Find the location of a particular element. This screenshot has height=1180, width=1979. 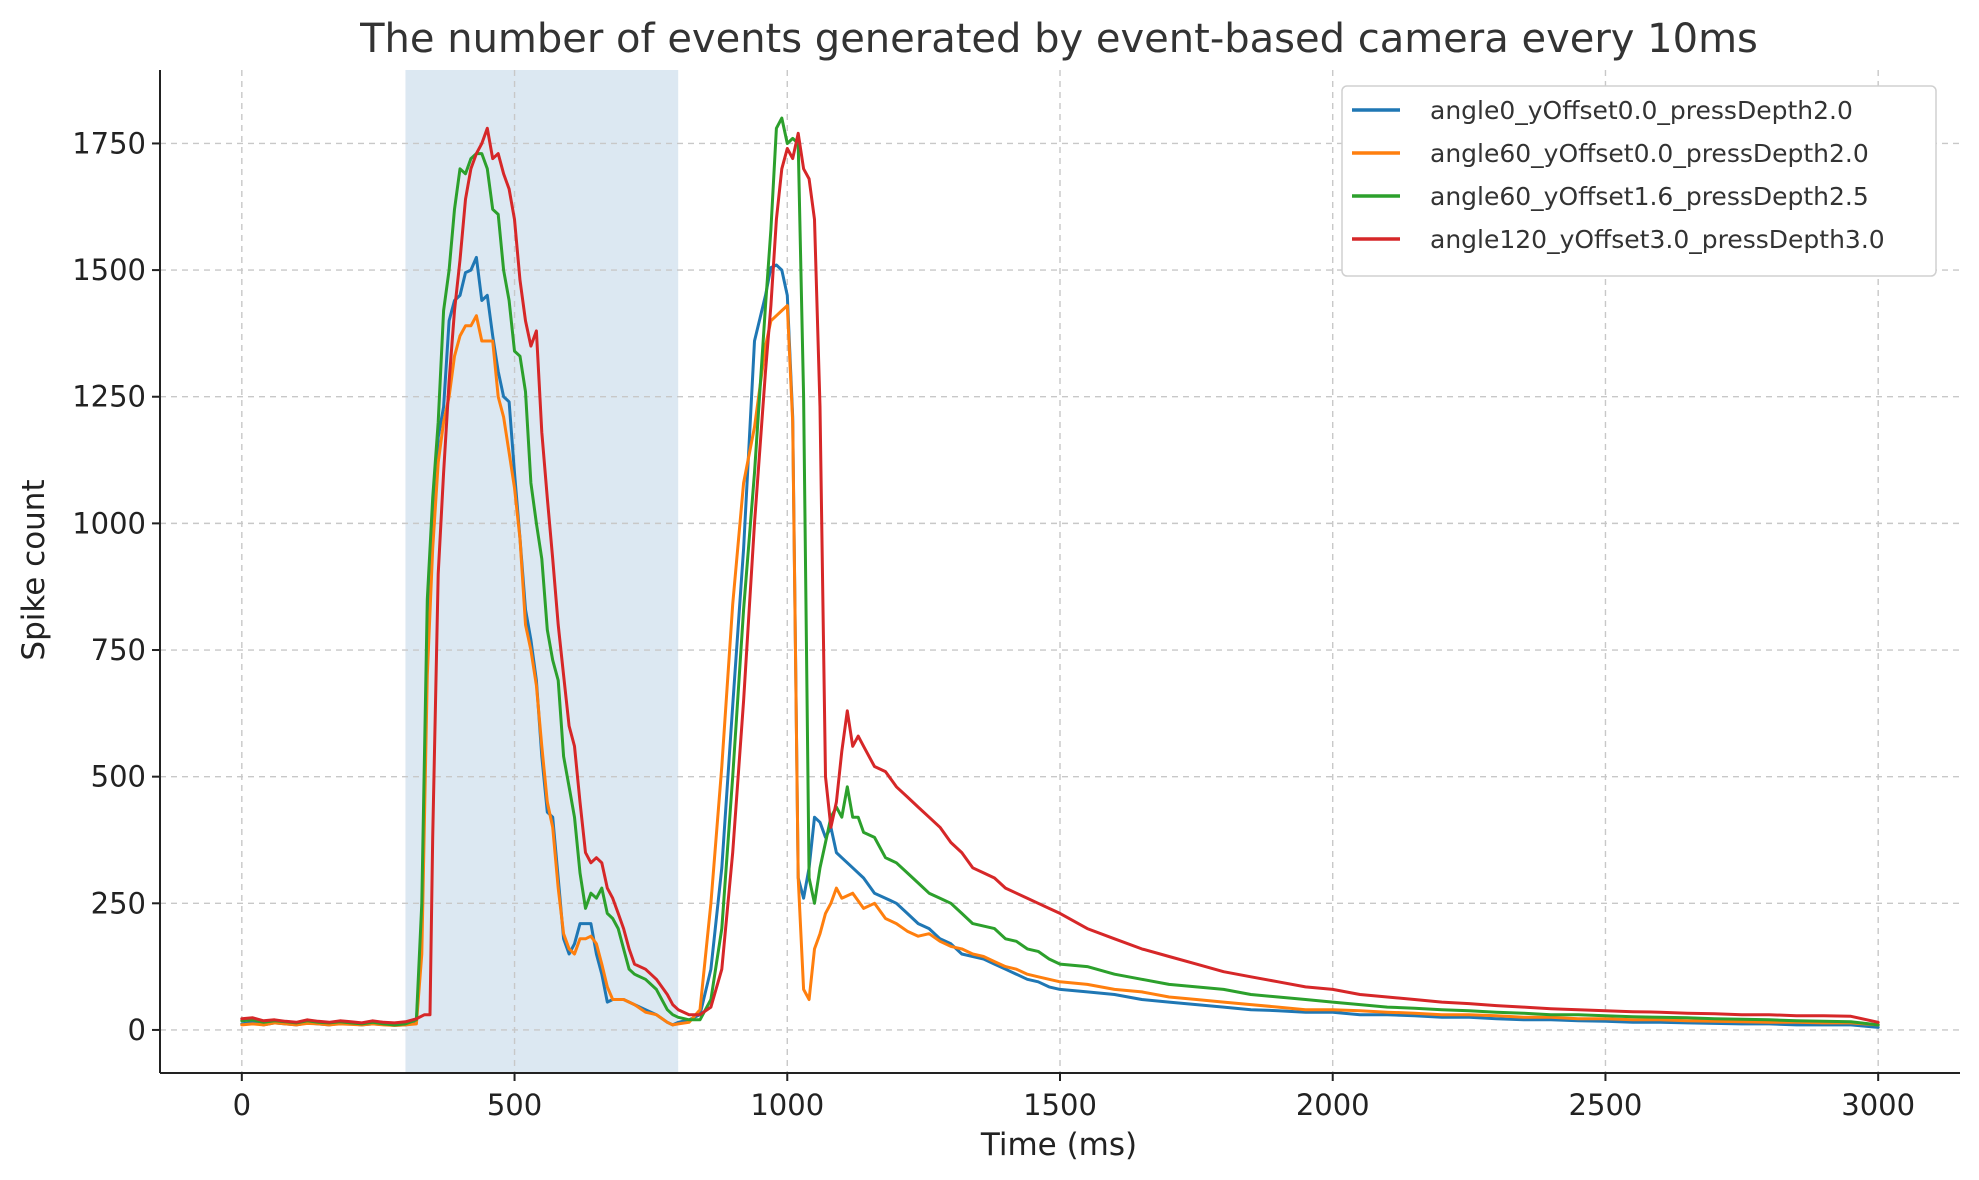

legend-box is located at coordinates (1639, 181).